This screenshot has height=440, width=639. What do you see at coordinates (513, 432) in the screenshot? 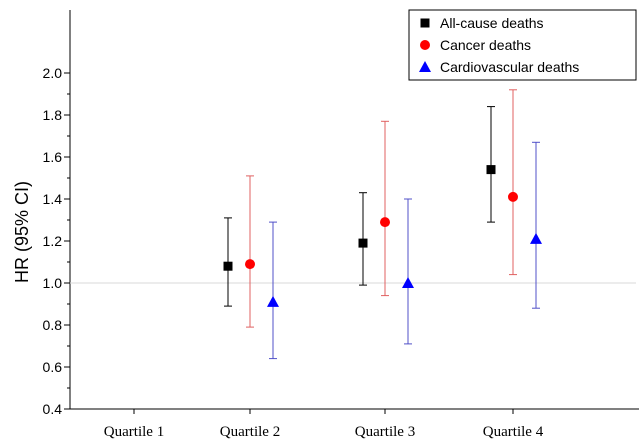
I see `x-tick-label: Quartile 4` at bounding box center [513, 432].